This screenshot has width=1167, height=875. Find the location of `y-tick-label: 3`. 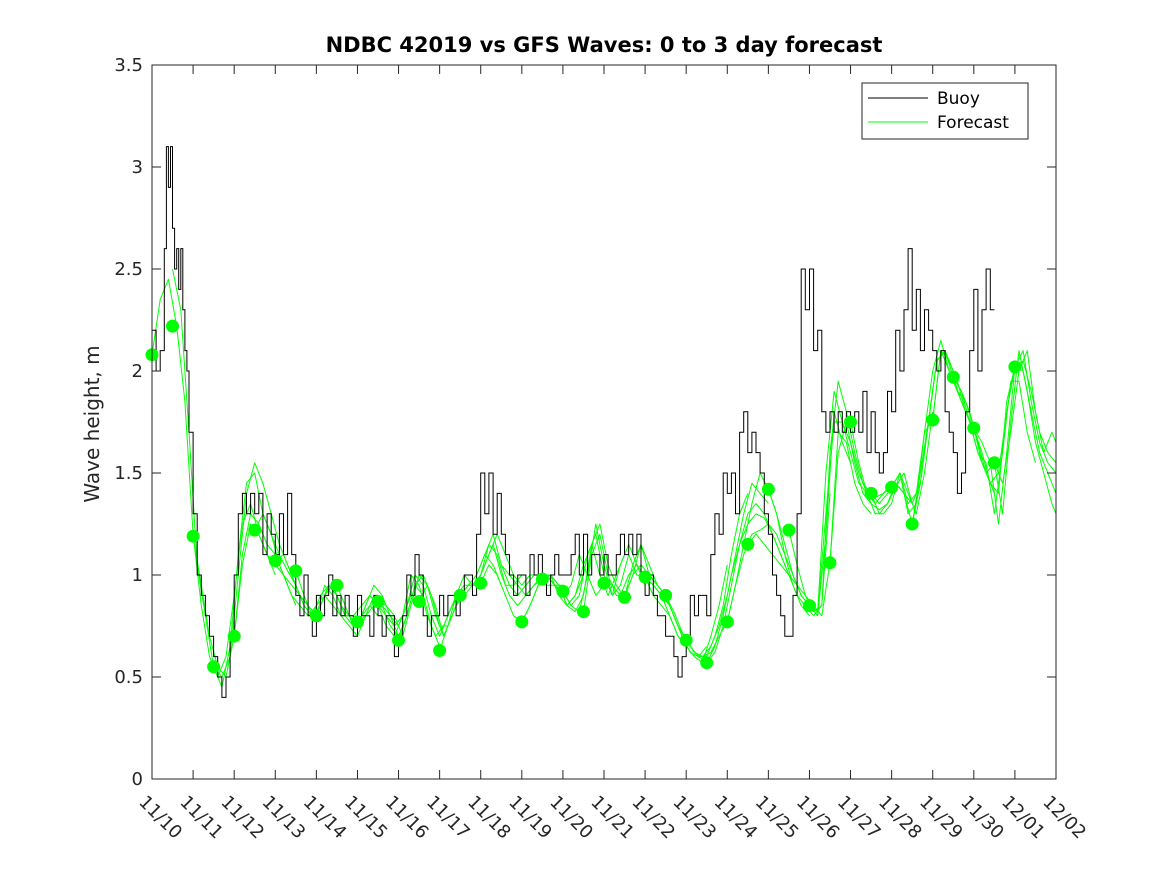

y-tick-label: 3 is located at coordinates (137, 167).